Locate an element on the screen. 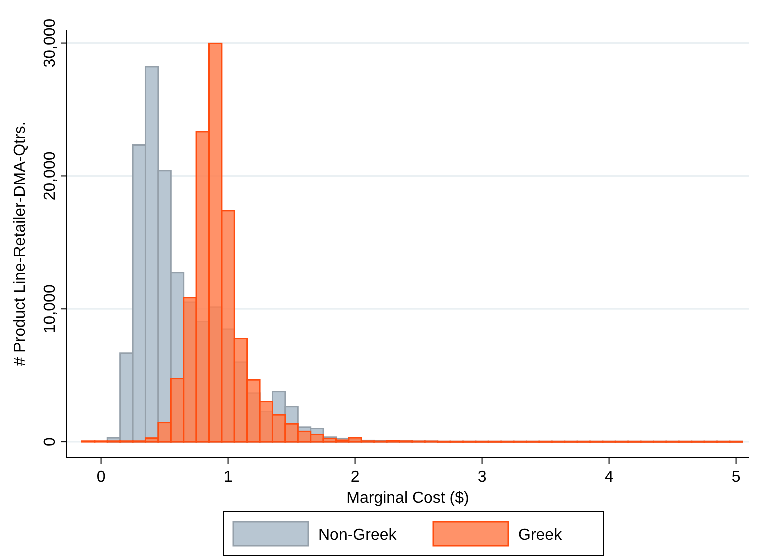  legend-label: Greek is located at coordinates (541, 535).